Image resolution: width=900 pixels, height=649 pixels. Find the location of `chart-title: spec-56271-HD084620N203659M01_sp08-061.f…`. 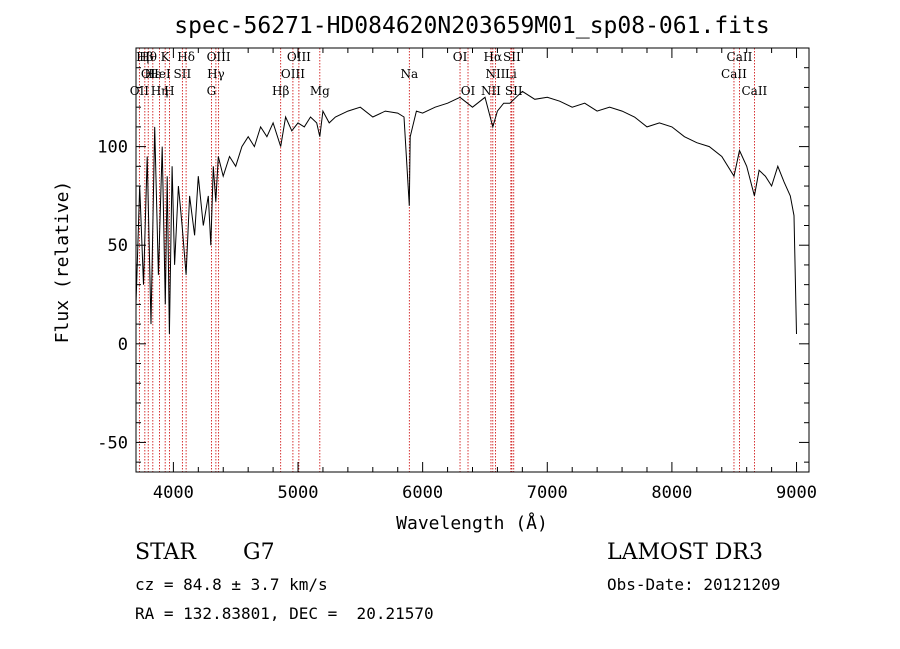

chart-title: spec-56271-HD084620N203659M01_sp08-061.f… is located at coordinates (471, 26).